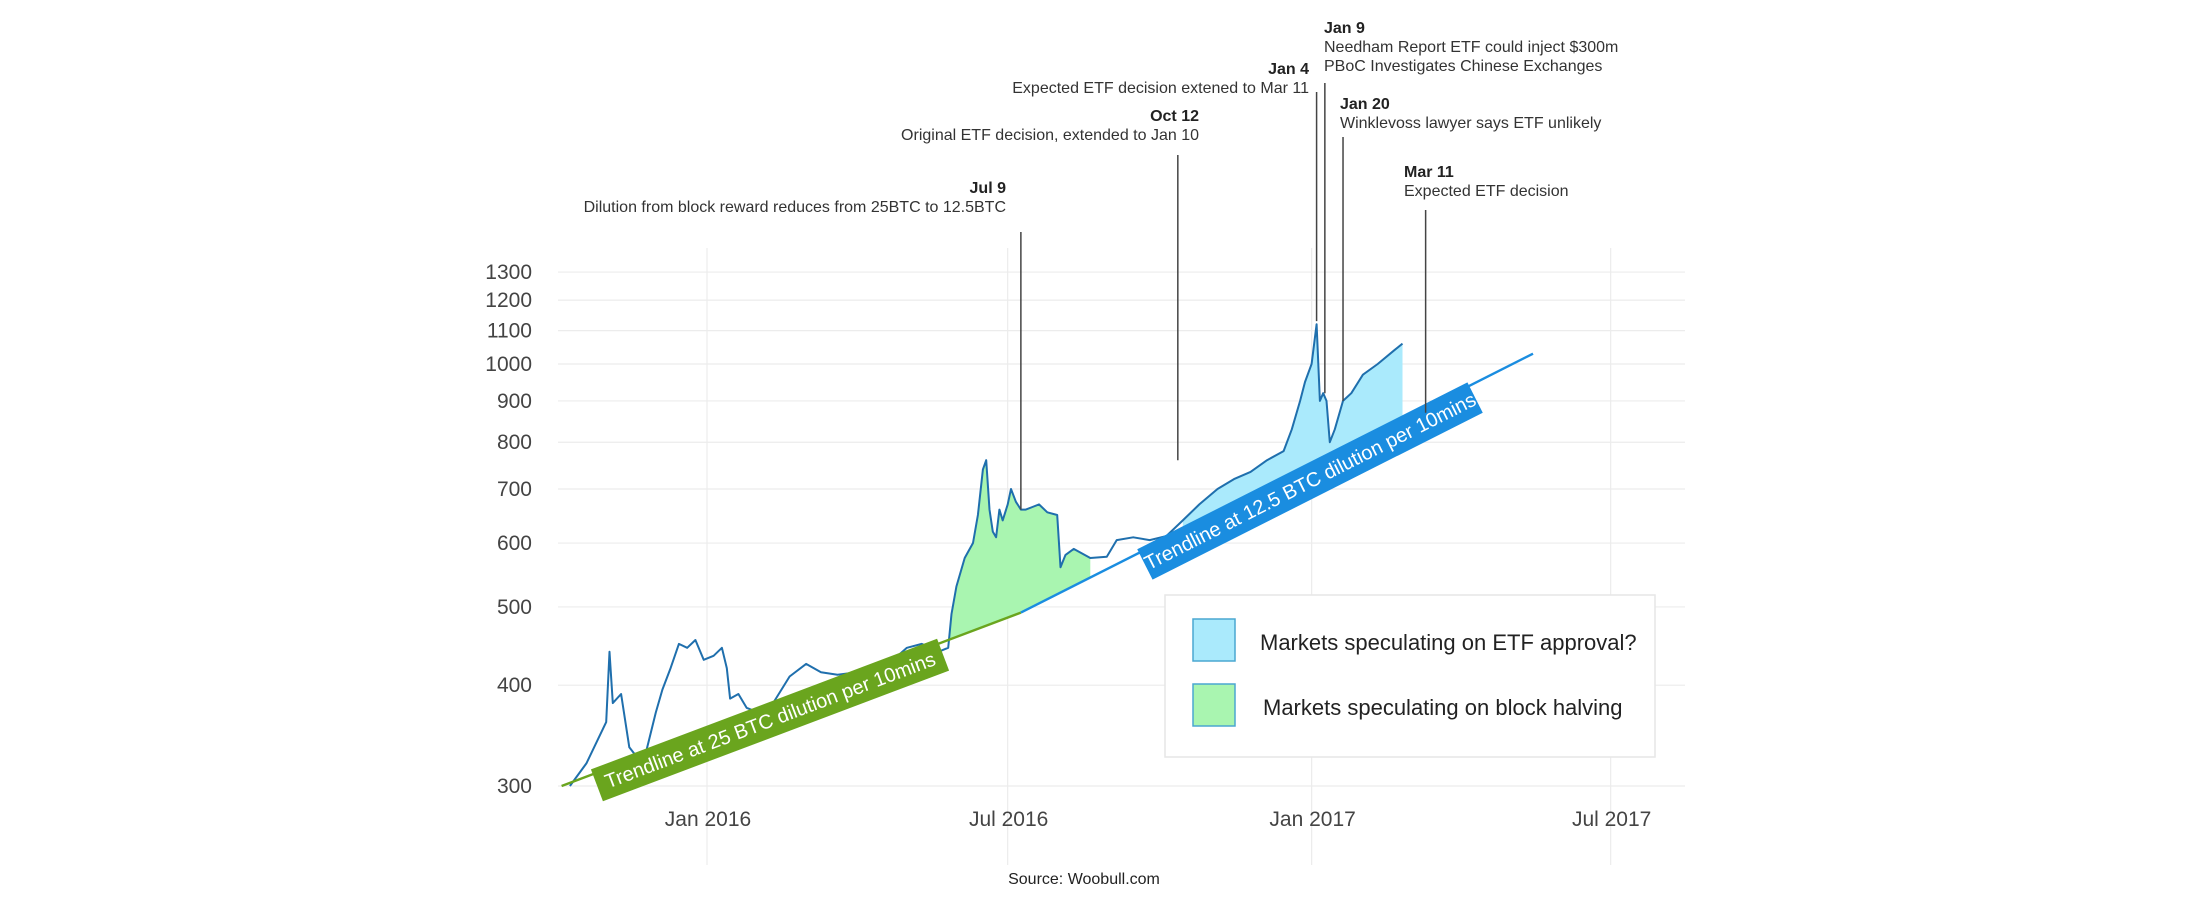 This screenshot has width=2200, height=900. What do you see at coordinates (708, 819) in the screenshot?
I see `x-tick-label: Jan 2016` at bounding box center [708, 819].